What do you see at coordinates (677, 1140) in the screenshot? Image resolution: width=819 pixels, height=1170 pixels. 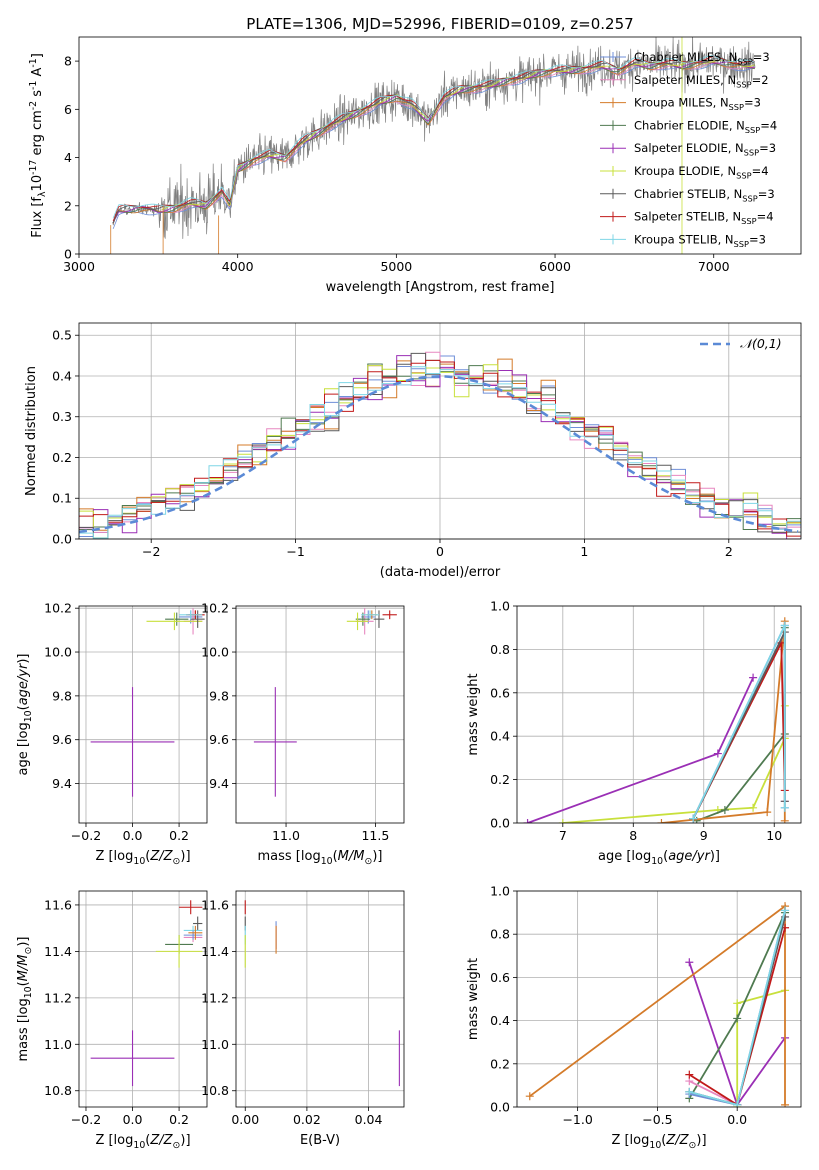 I see `label-fragment: Z/Z` at bounding box center [677, 1140].